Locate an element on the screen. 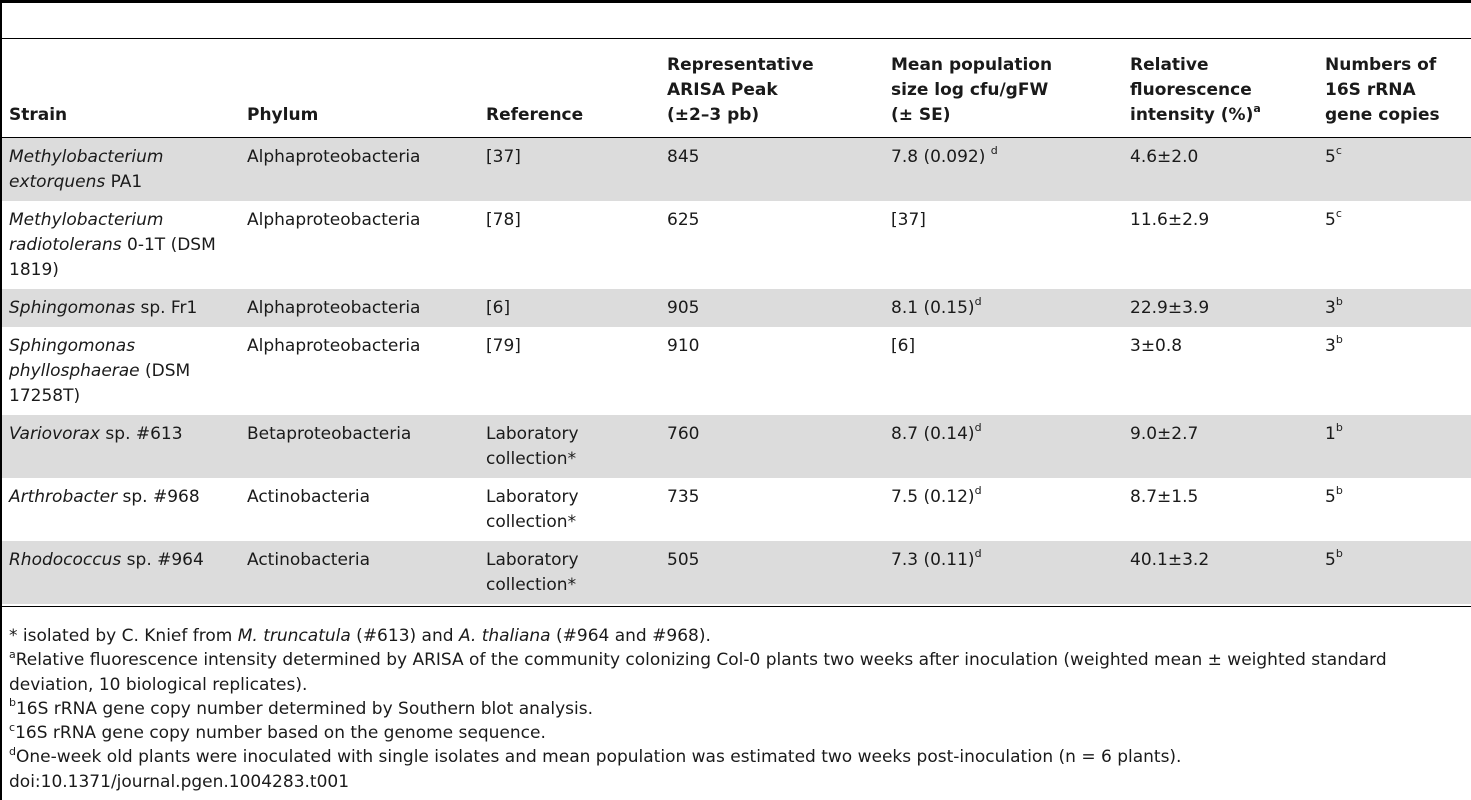 Image resolution: width=1471 pixels, height=800 pixels. cell-strain: Variovorax sp. #613 is located at coordinates (121, 446).